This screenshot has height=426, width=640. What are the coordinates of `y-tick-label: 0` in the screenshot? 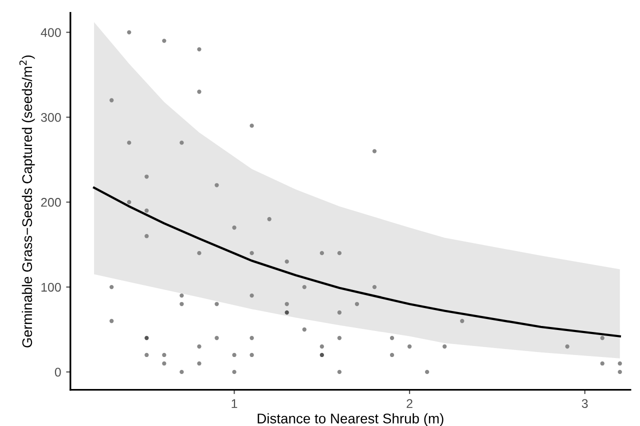 It's located at (57, 372).